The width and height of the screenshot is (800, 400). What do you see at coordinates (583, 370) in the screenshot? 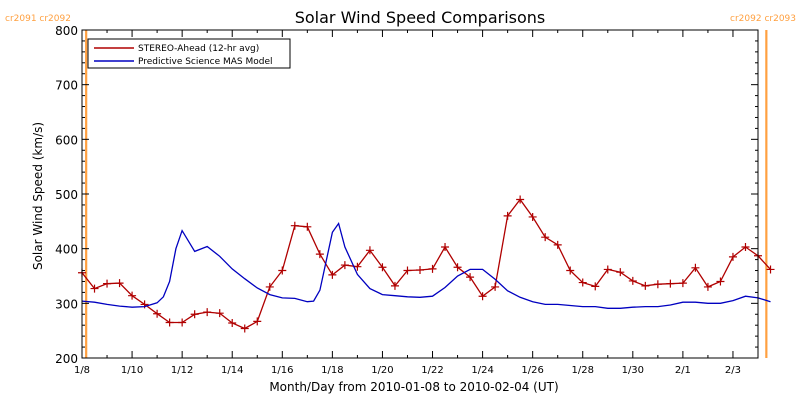
I see `x-tick-label: 1/28` at bounding box center [583, 370].